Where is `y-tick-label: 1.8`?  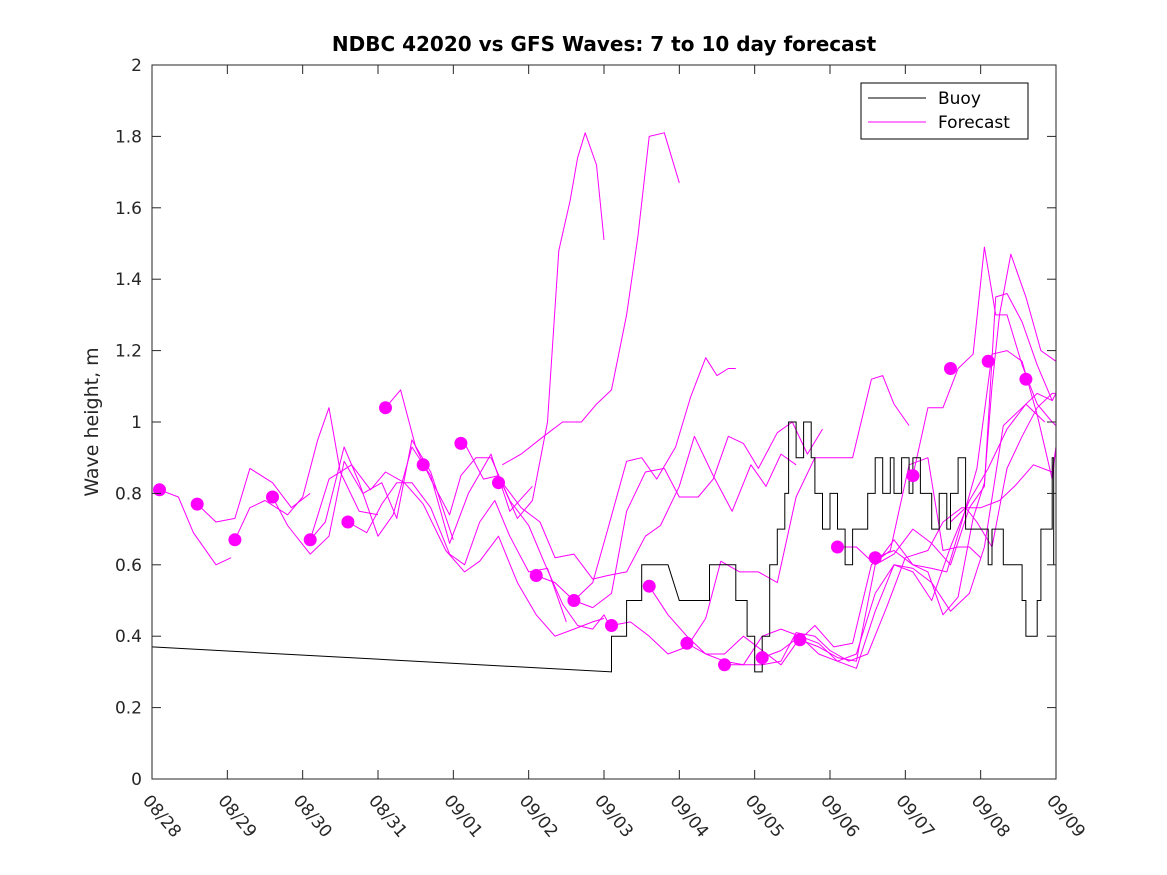 y-tick-label: 1.8 is located at coordinates (128, 137).